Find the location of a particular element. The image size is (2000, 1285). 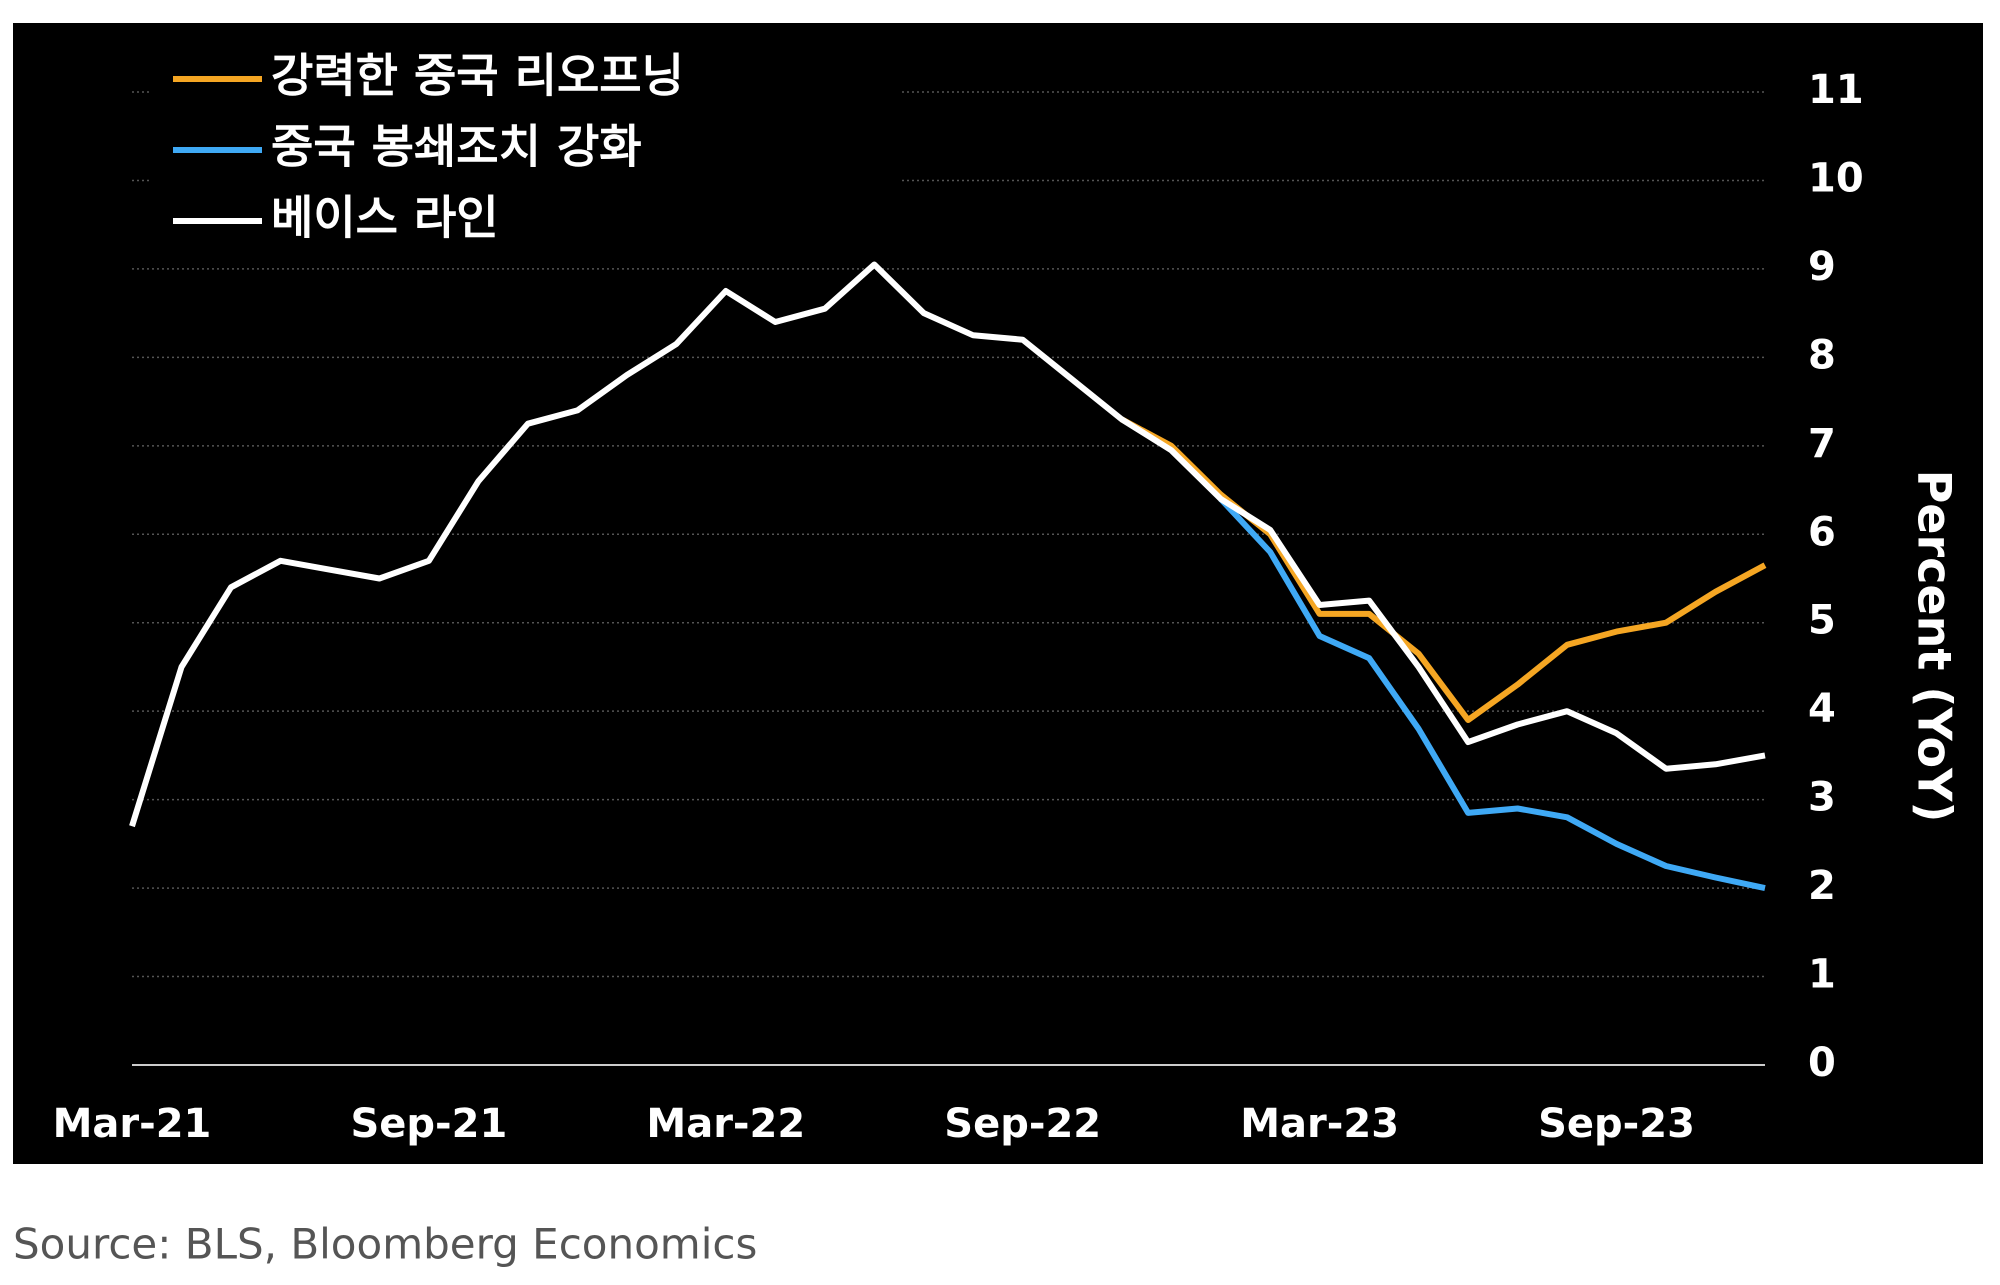

legend-background is located at coordinates (525, 150).